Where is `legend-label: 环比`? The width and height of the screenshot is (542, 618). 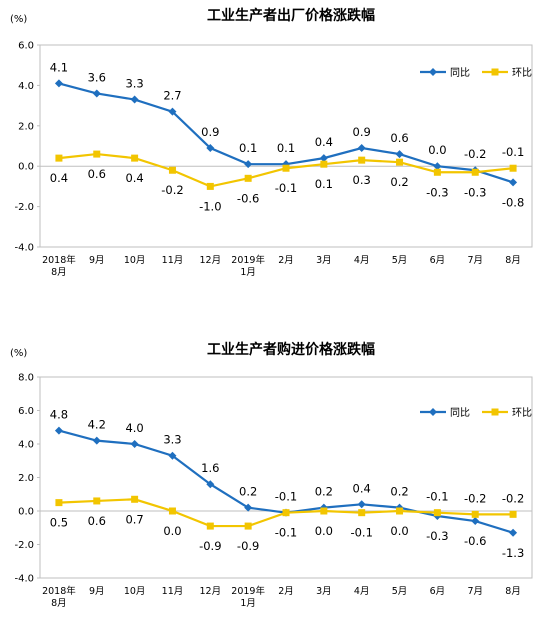 legend-label: 环比 is located at coordinates (522, 413).